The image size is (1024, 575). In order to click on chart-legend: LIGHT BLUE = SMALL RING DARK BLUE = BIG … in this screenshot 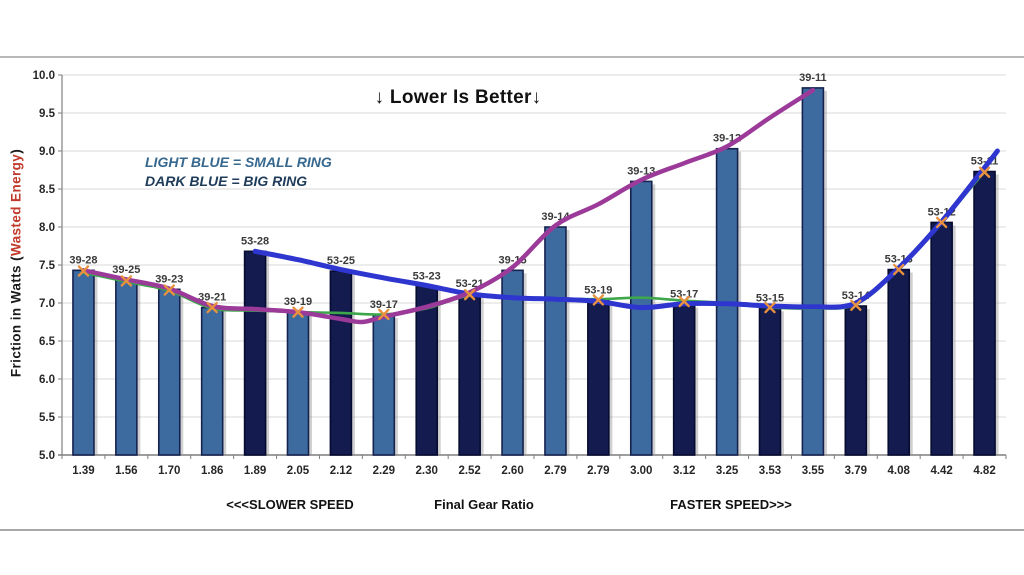, I will do `click(238, 172)`.